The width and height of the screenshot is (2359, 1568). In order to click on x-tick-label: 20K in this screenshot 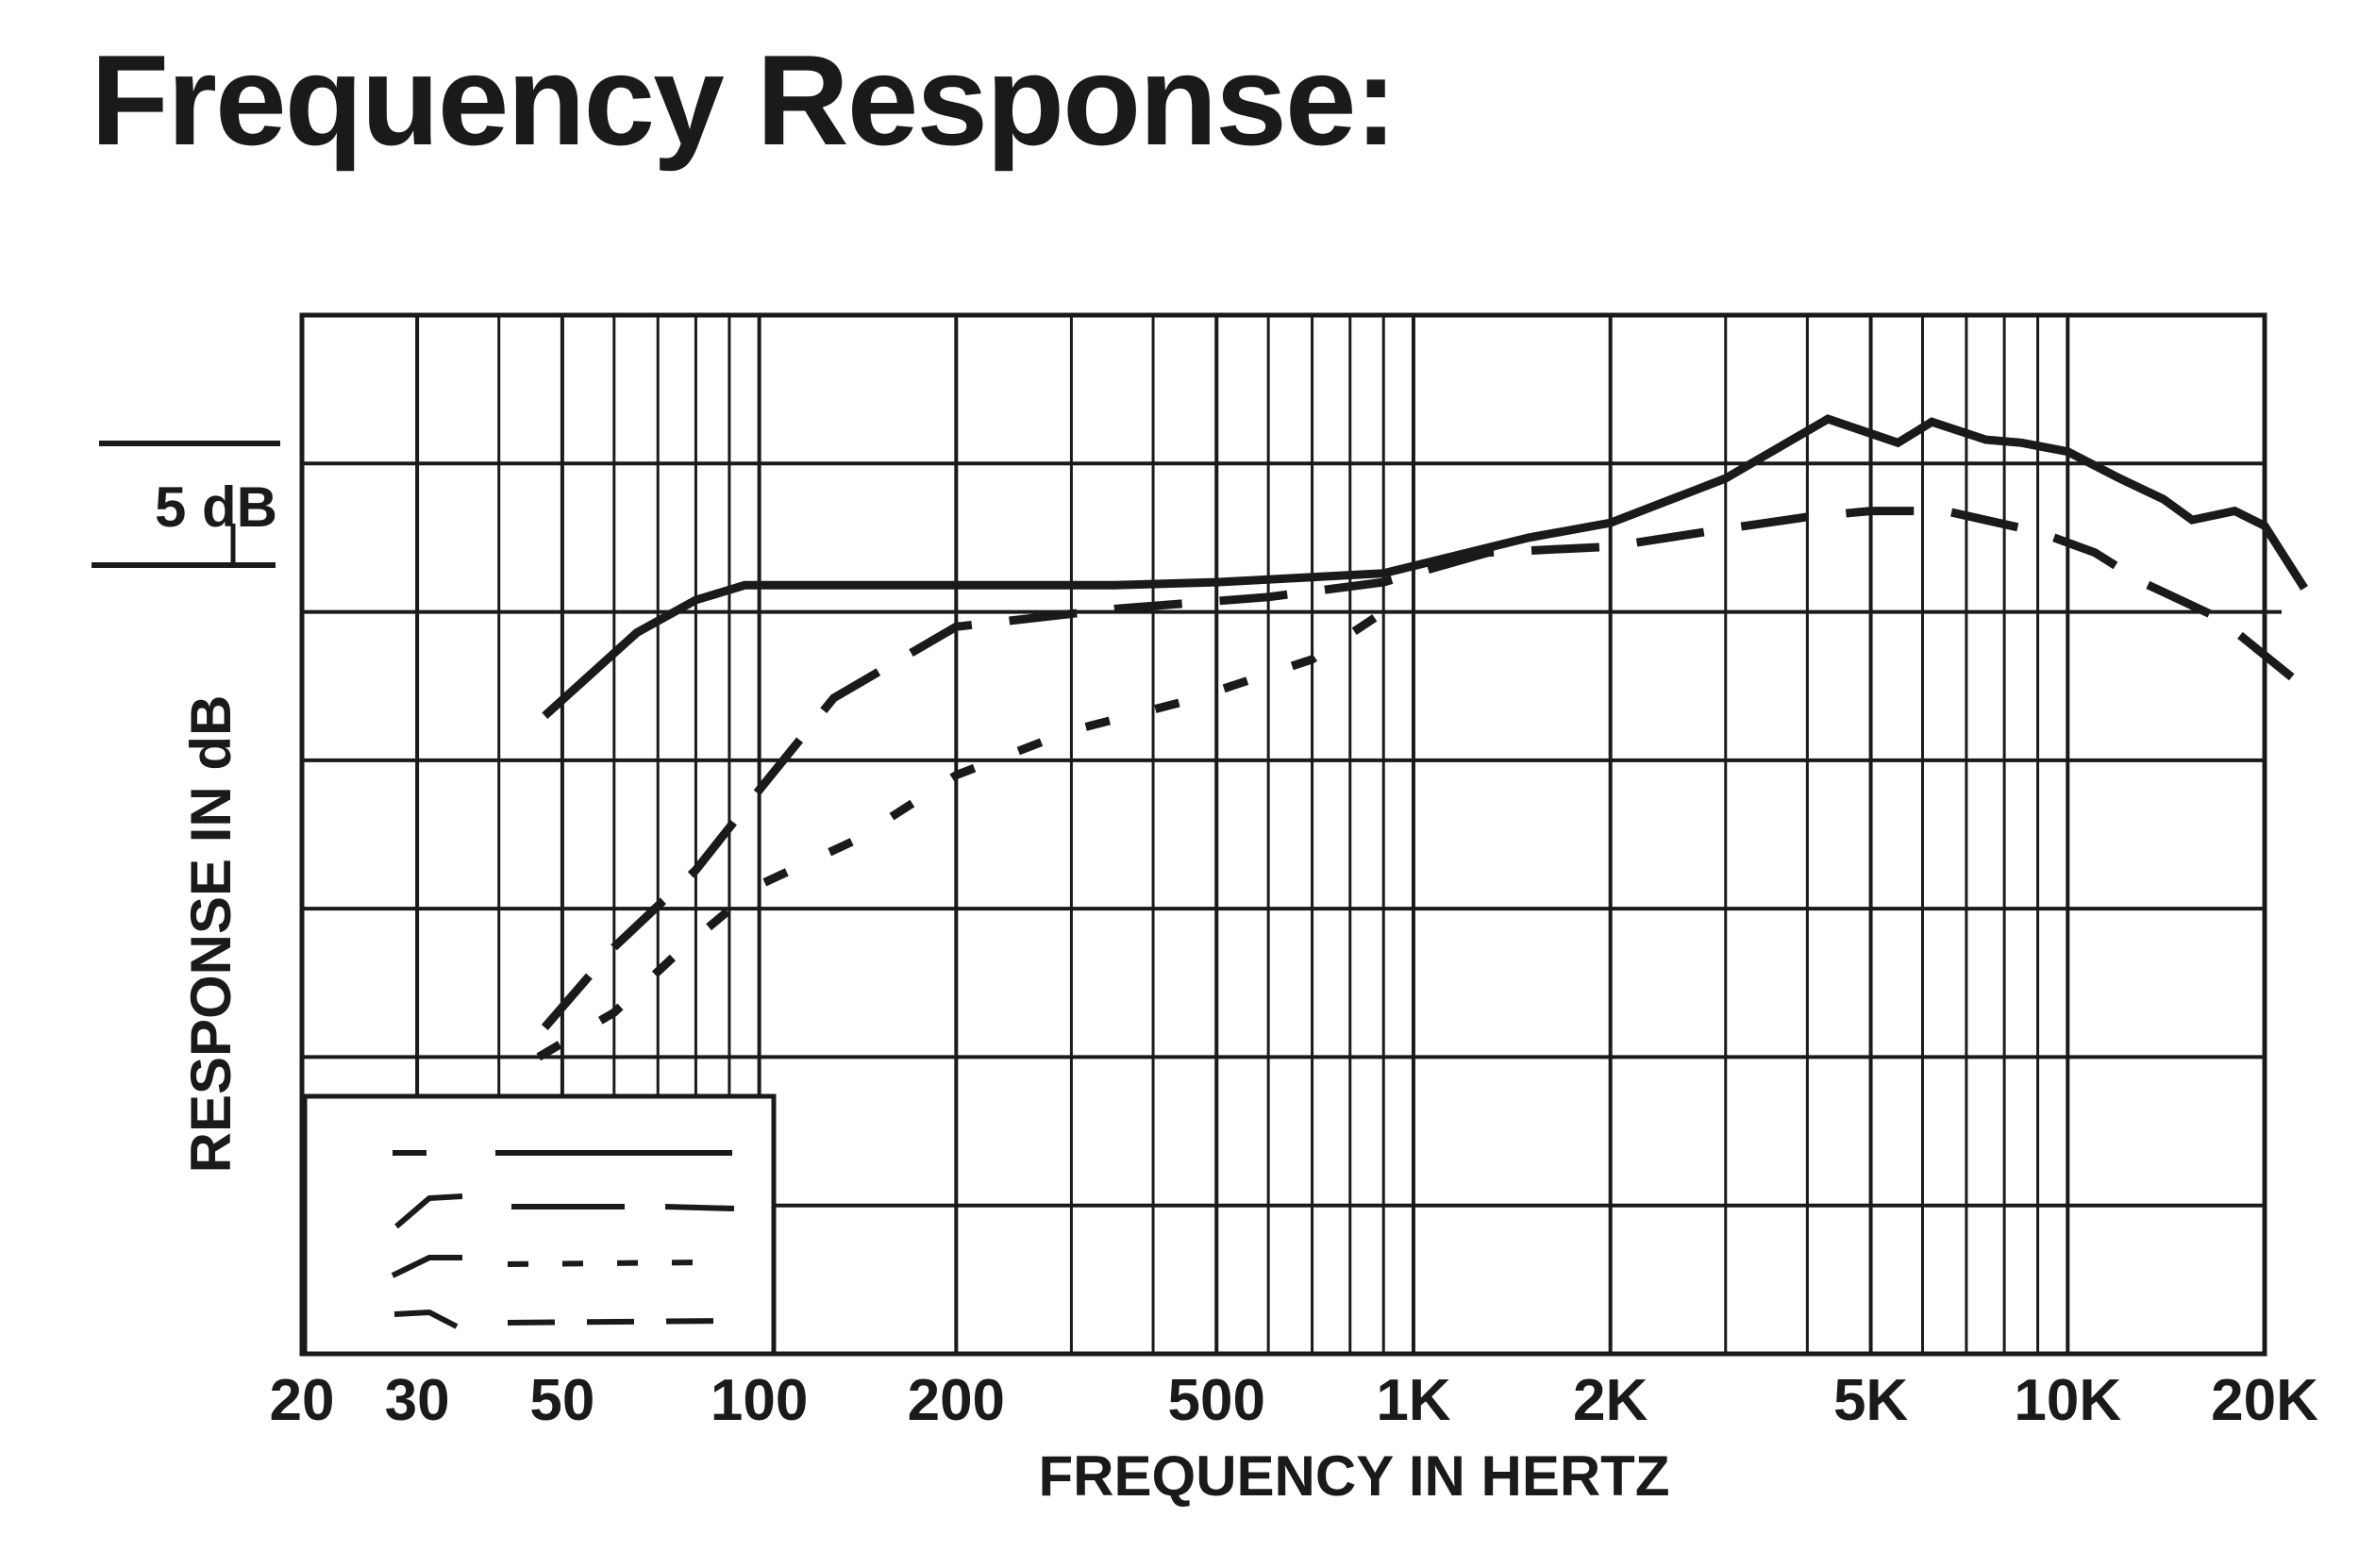, I will do `click(2264, 1400)`.